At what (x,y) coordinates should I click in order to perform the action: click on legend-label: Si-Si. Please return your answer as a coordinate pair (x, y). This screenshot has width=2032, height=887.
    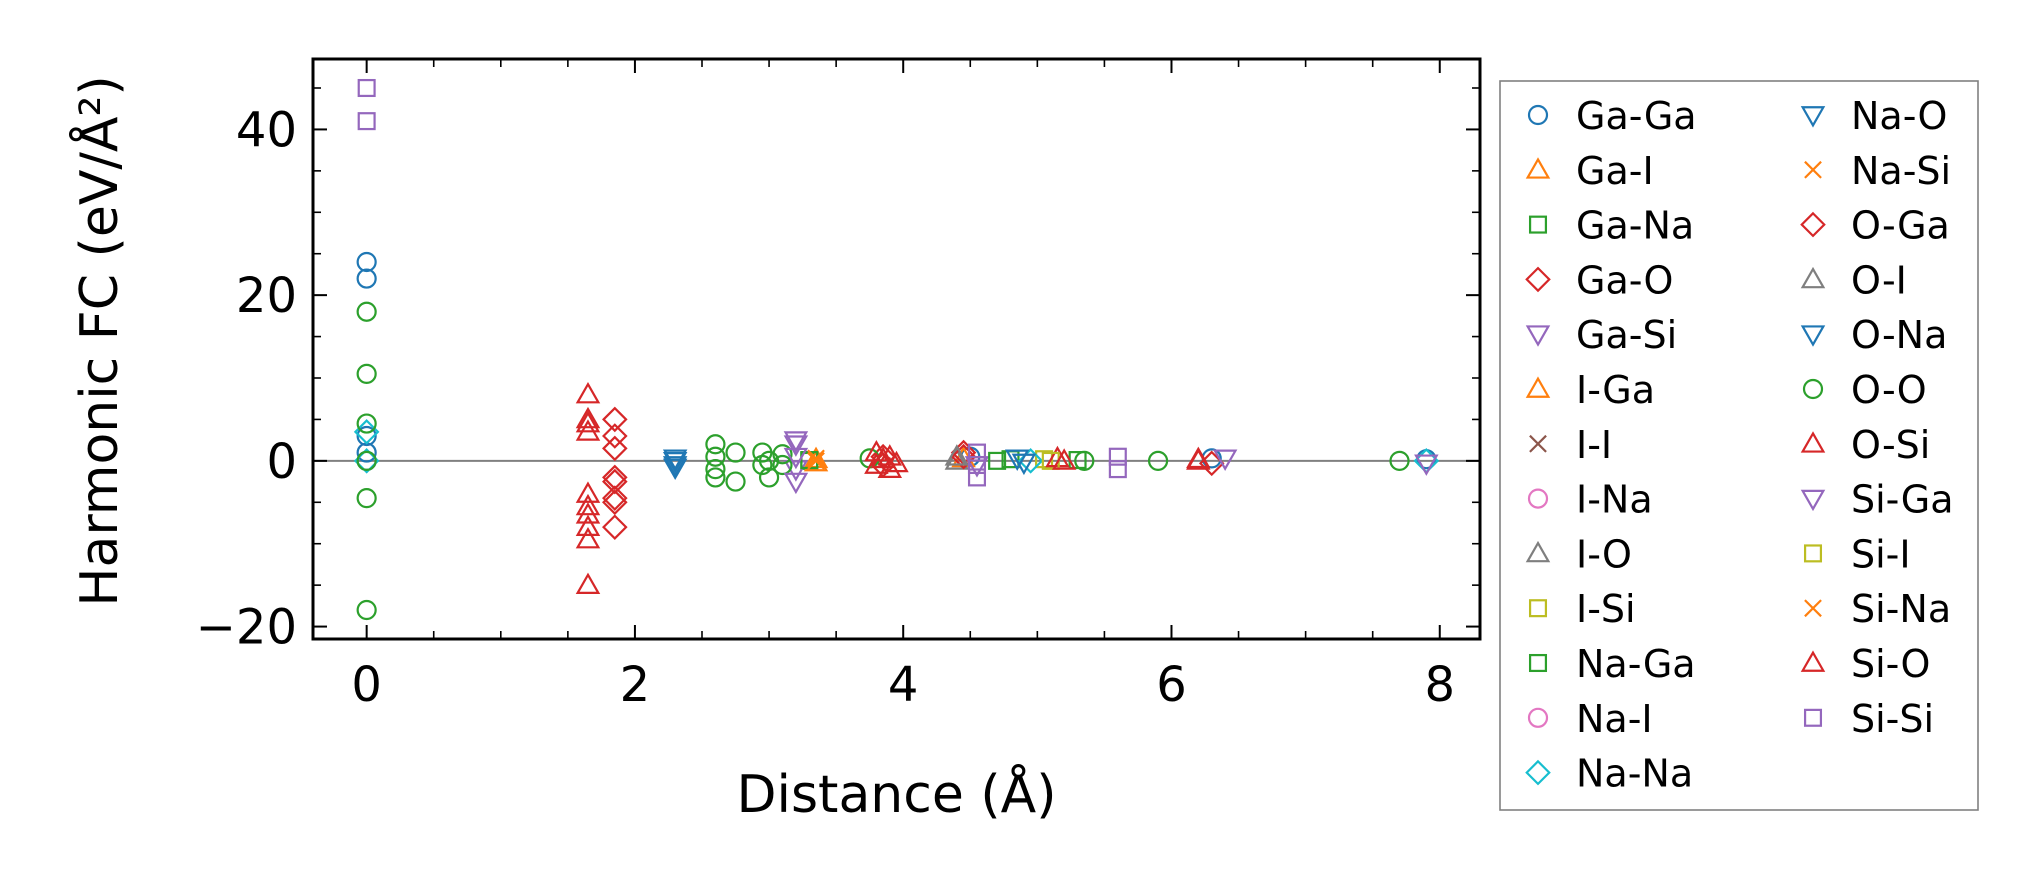
    Looking at the image, I should click on (1892, 719).